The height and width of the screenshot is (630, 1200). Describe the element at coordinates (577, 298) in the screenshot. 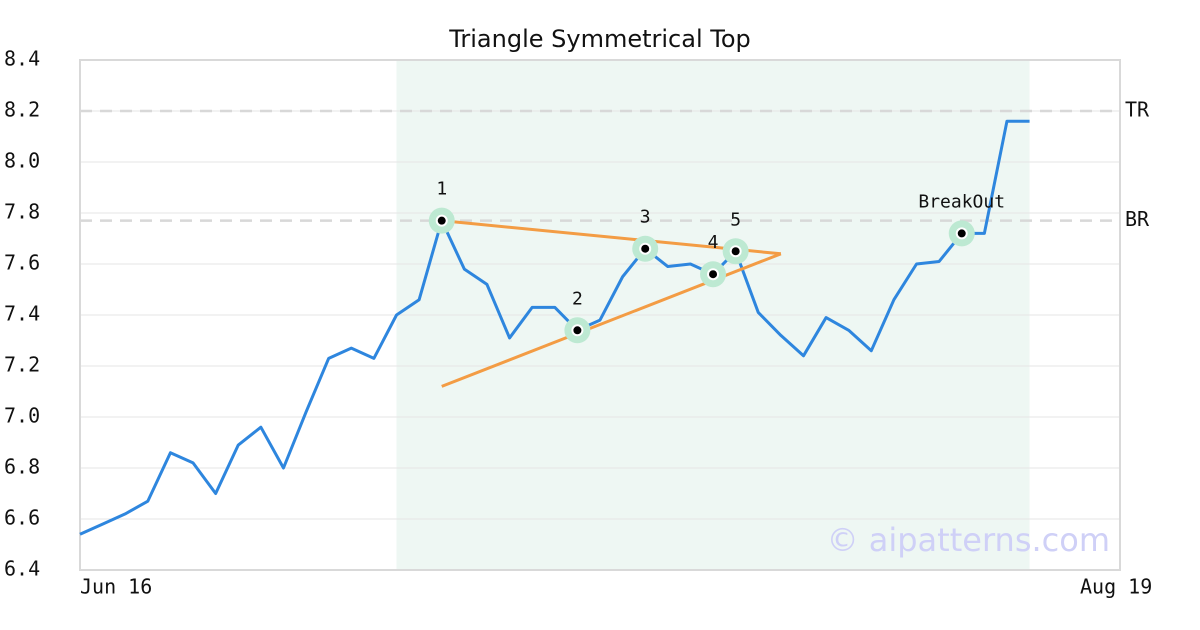

I see `point-label: 2` at that location.